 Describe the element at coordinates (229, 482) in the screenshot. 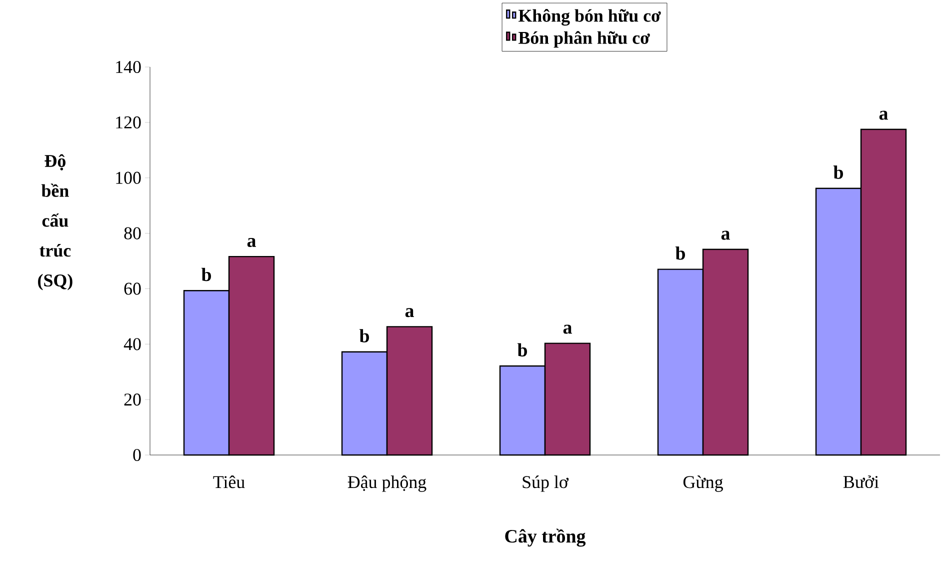

I see `x-tick-label: Tiêu` at that location.